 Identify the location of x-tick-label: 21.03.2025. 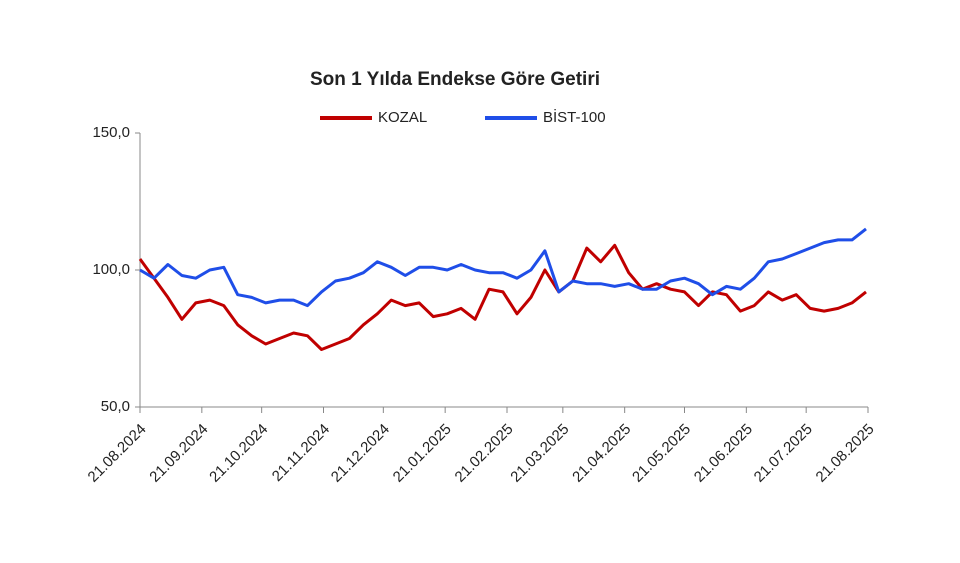
(539, 453).